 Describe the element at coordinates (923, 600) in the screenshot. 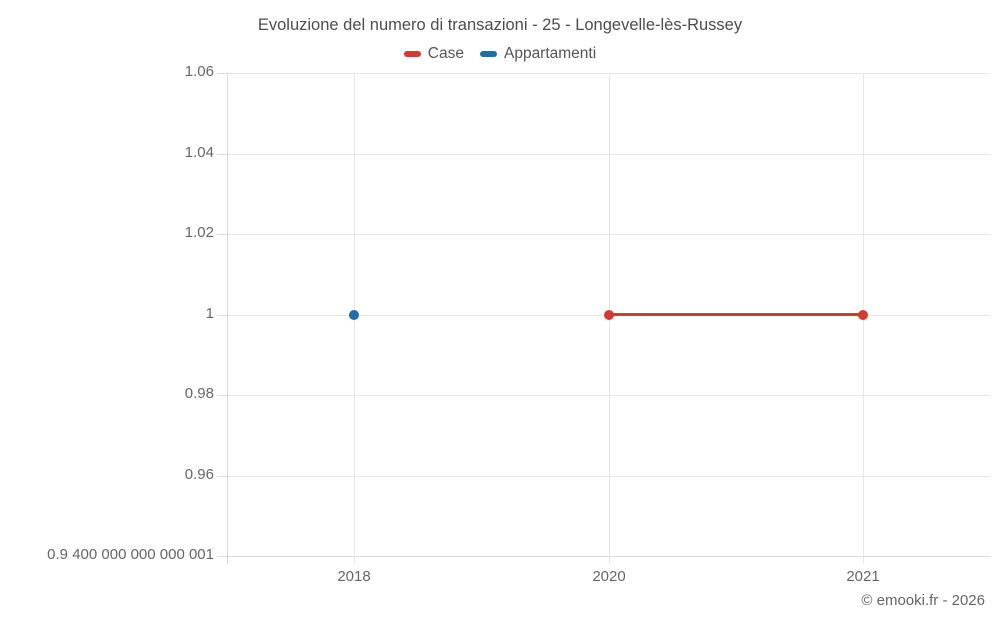

I see `copyright-credit: © emooki.fr - 2026` at that location.